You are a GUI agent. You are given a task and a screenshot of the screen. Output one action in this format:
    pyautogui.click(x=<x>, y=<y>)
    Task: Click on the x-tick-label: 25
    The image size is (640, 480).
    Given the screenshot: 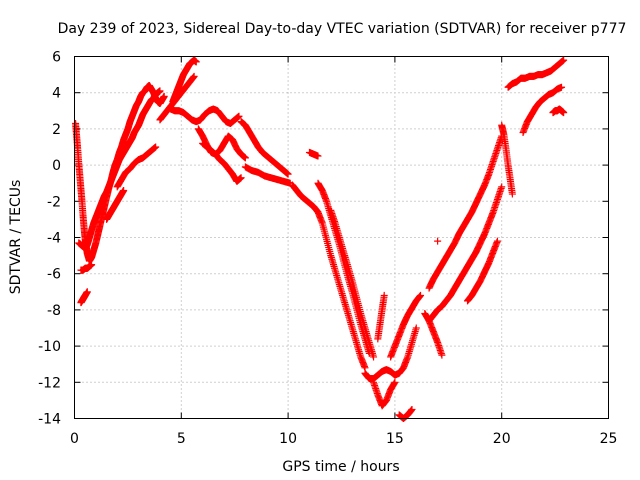 What is the action you would take?
    pyautogui.click(x=609, y=439)
    